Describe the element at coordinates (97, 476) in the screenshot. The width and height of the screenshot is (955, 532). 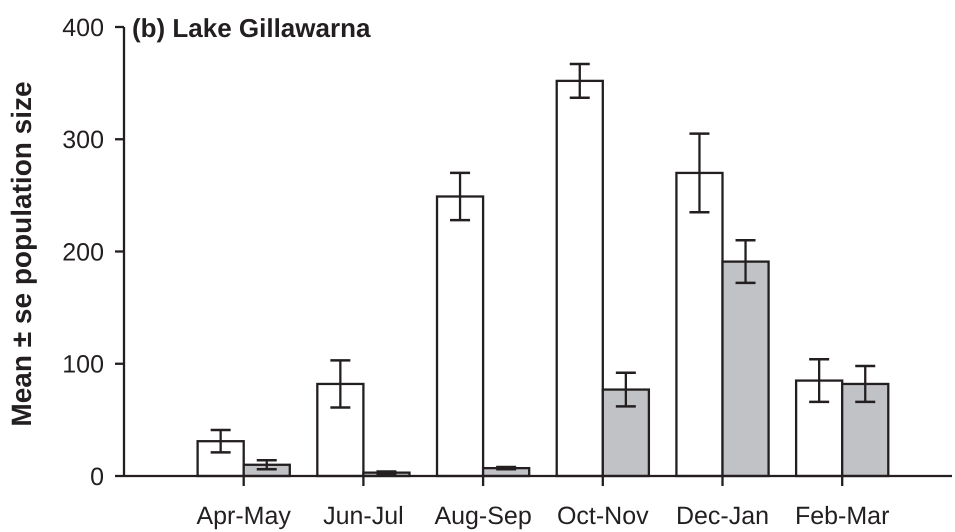
I see `y-tick-label: 0` at that location.